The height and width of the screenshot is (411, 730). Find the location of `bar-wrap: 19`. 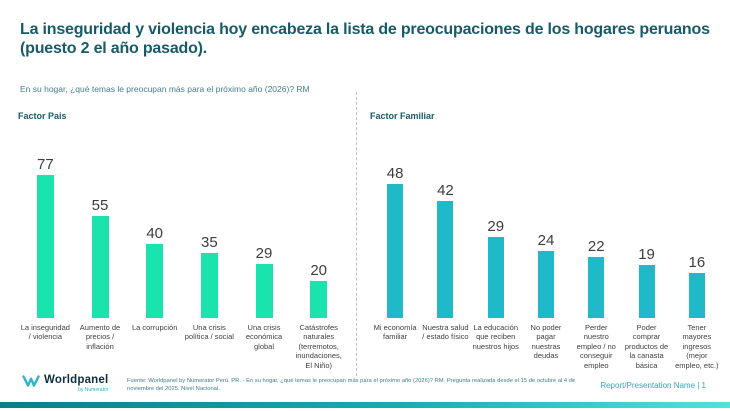

bar-wrap: 19 is located at coordinates (646, 220).